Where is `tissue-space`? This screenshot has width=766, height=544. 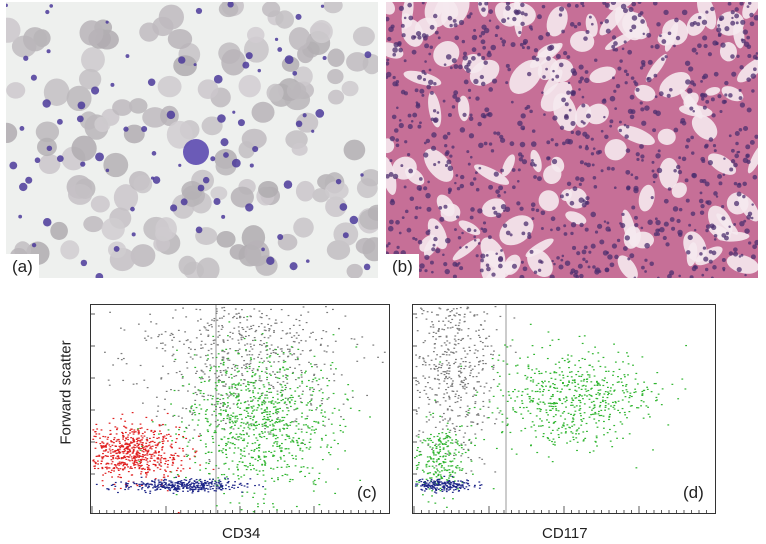 tissue-space is located at coordinates (556, 96).